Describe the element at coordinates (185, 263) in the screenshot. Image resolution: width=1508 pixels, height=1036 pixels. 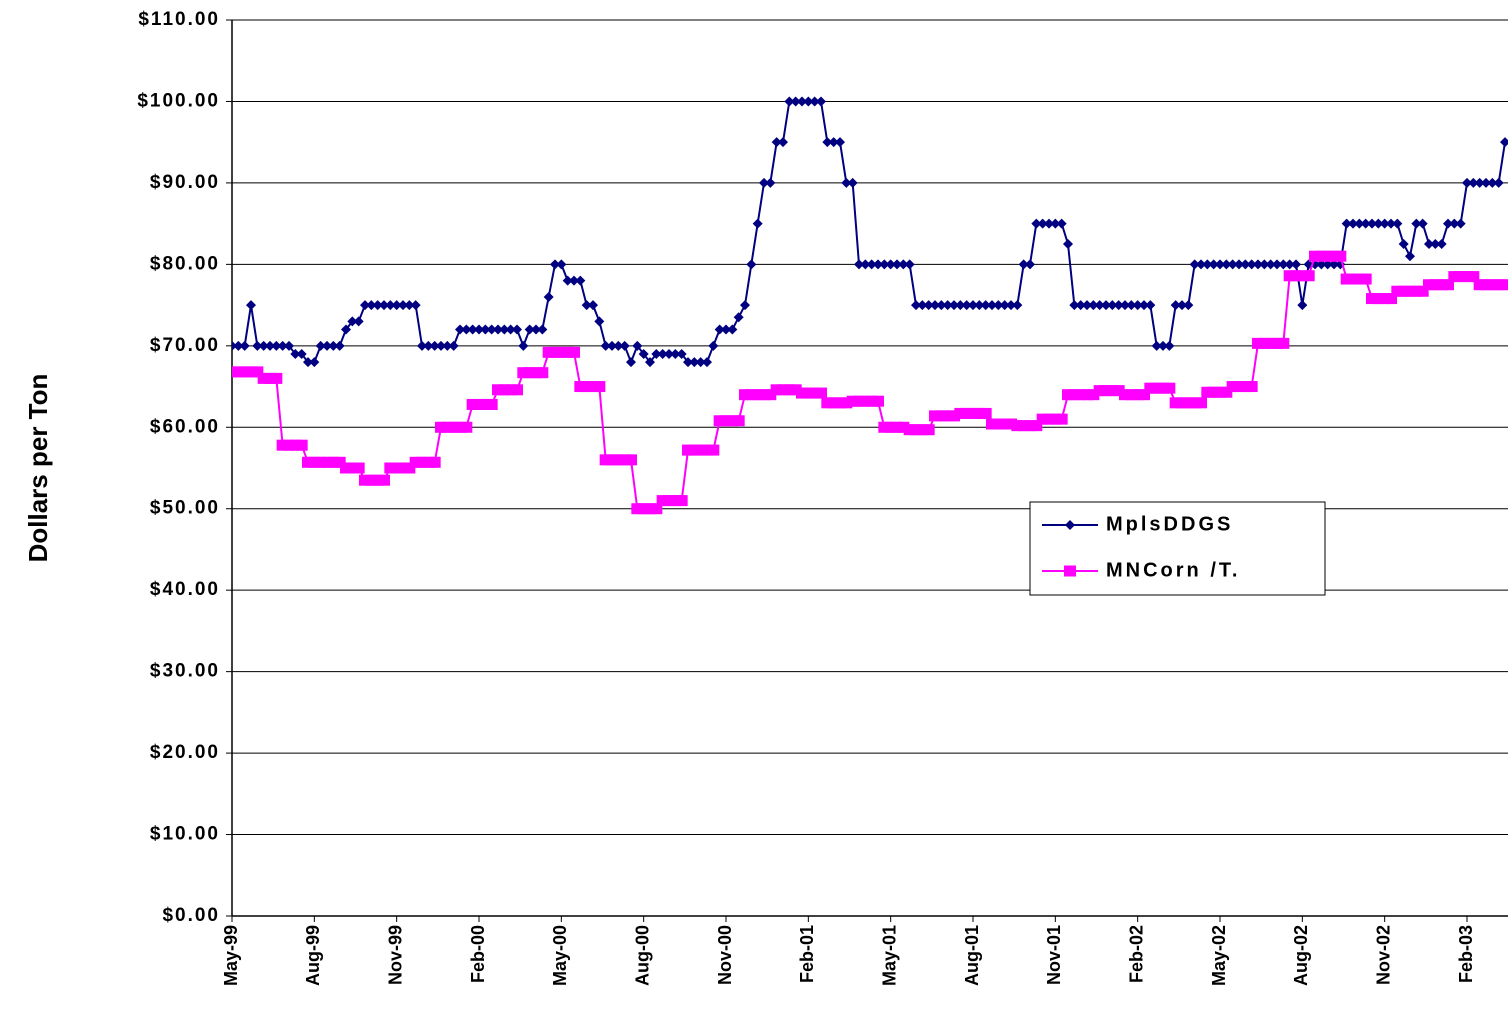
I see `y-tick-label: $80.00` at that location.